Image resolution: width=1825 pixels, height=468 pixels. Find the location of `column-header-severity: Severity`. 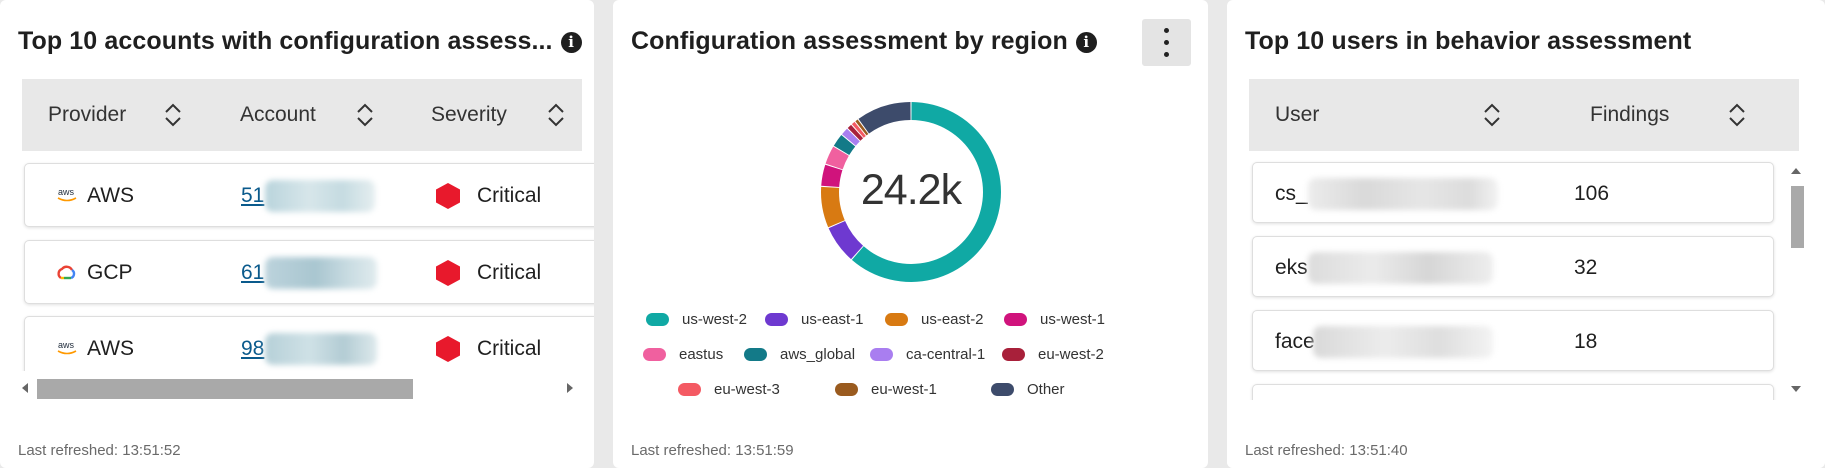

column-header-severity: Severity is located at coordinates (469, 114).